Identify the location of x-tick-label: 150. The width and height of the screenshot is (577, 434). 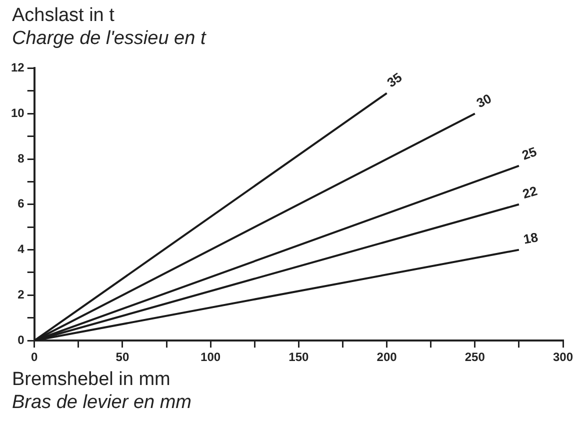
(299, 357).